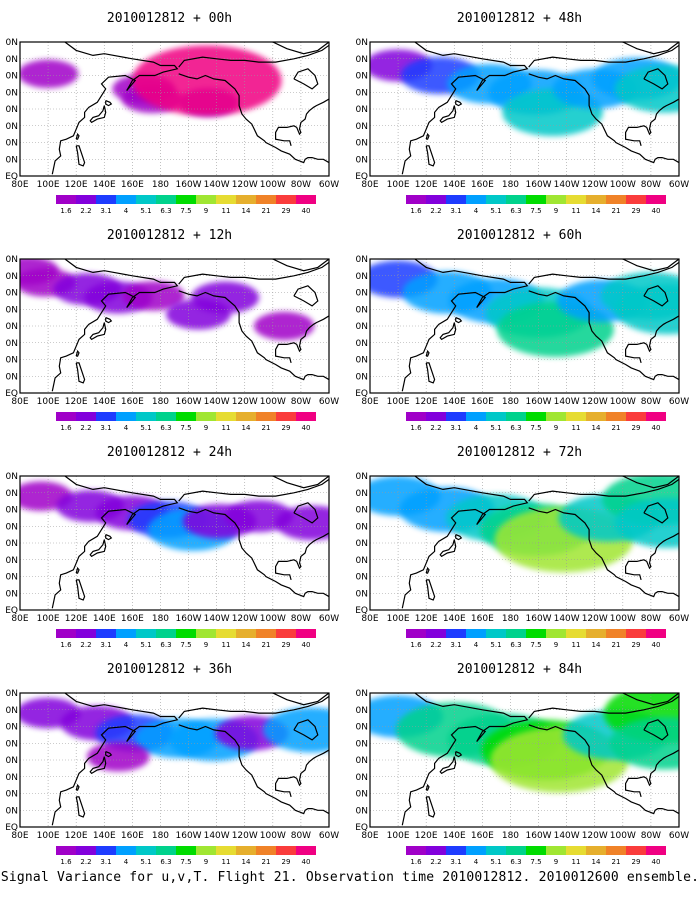 This screenshot has width=700, height=904. I want to click on x-tick-label: 140E, so click(104, 402).